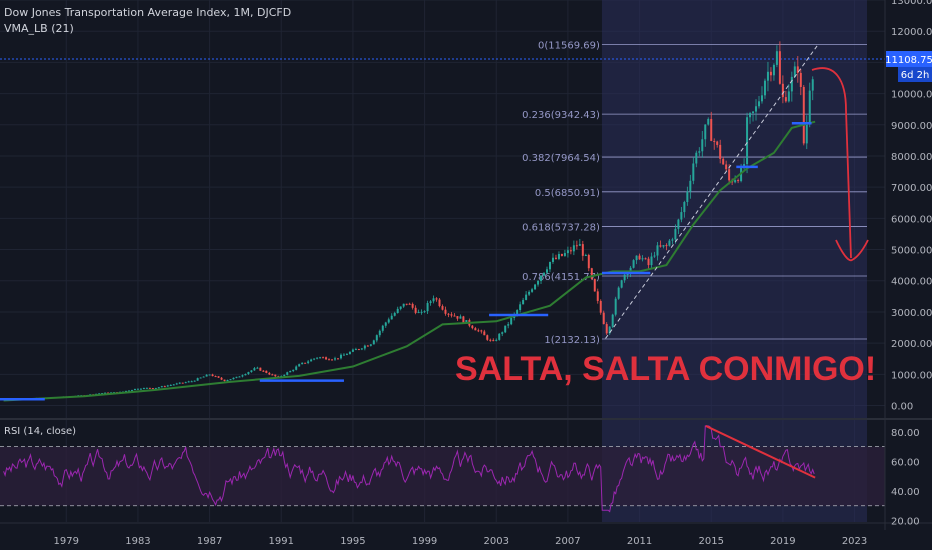 The image size is (932, 550). I want to click on x-tick-label: 2003, so click(496, 541).